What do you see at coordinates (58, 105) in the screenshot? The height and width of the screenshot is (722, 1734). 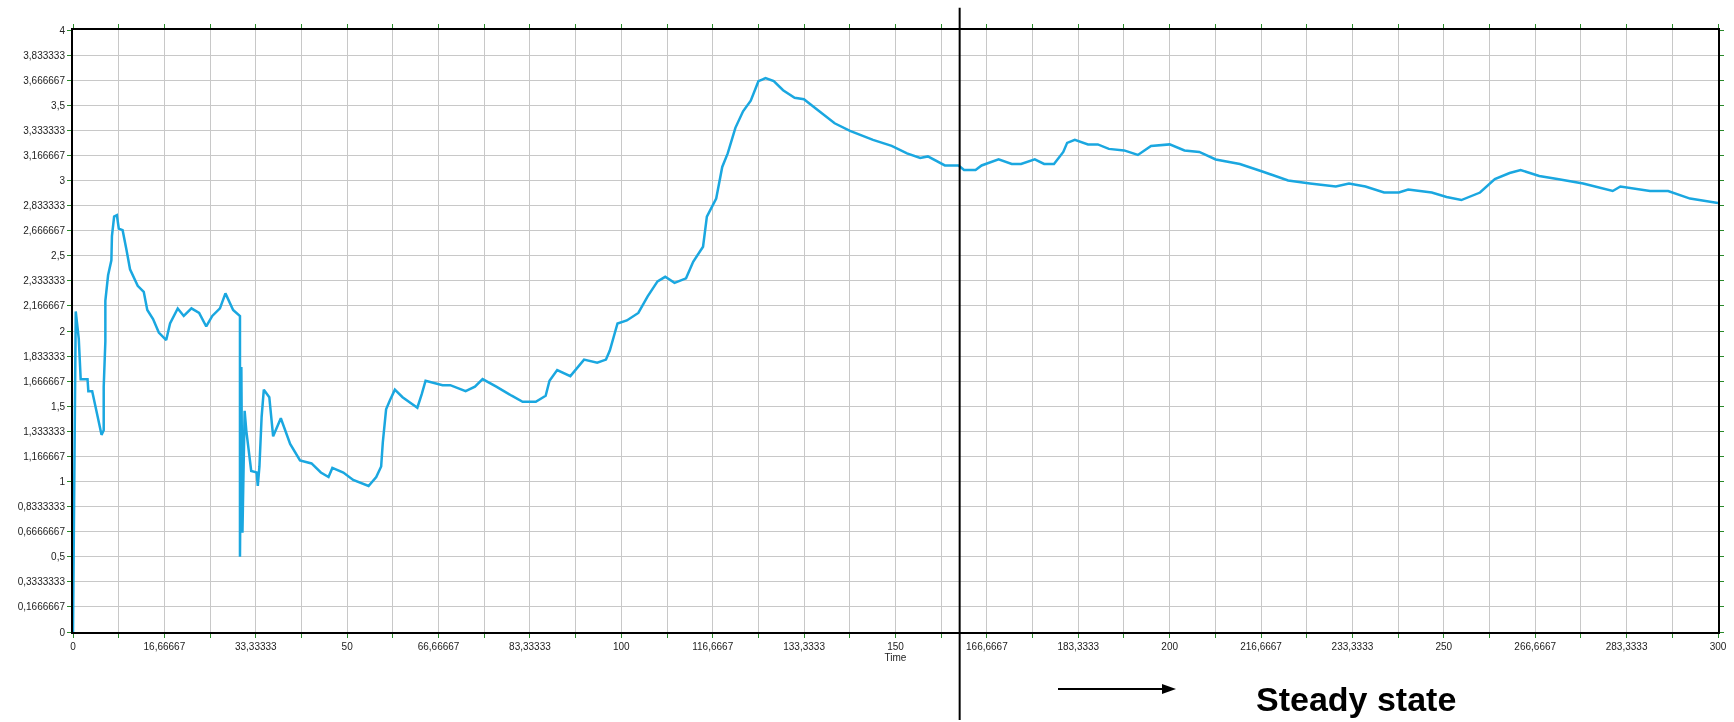 I see `y-tick-label: 3,5` at bounding box center [58, 105].